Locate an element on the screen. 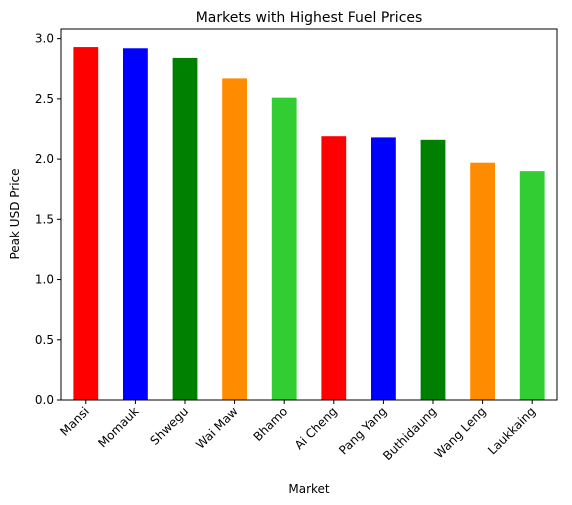 This screenshot has width=572, height=505. y-tick-label: 2.5 is located at coordinates (44, 99).